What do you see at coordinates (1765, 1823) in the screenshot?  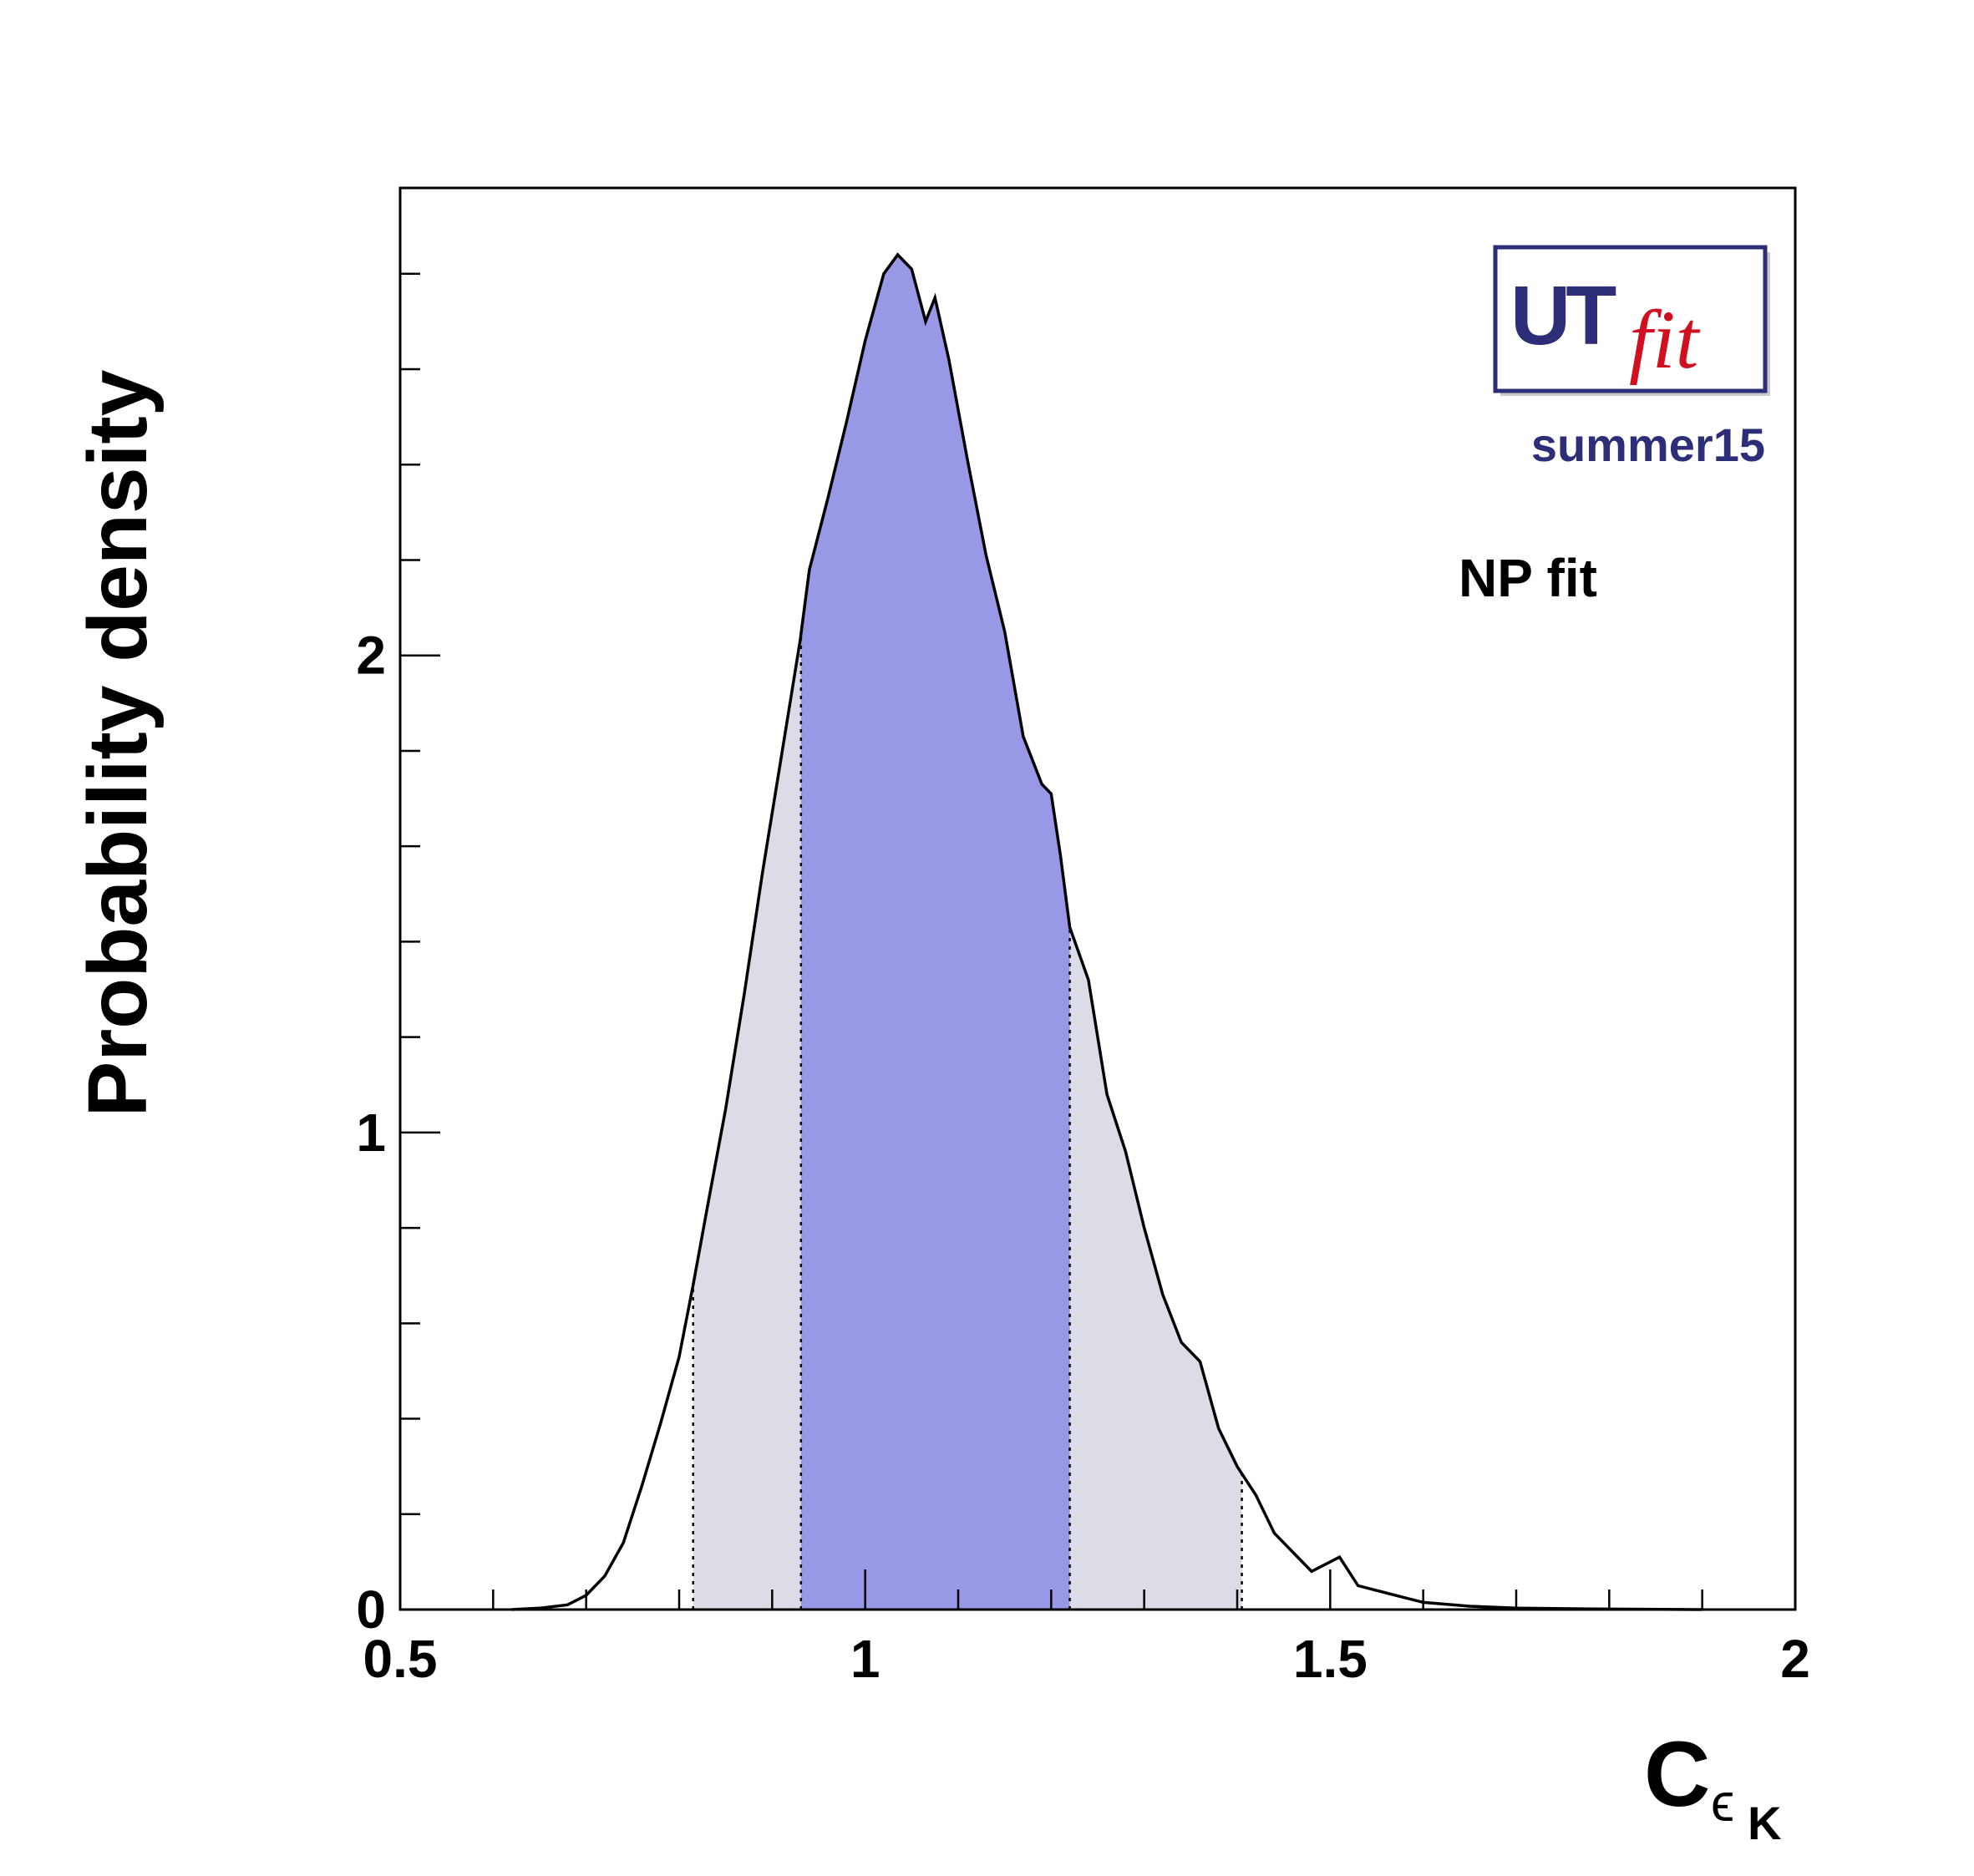 I see `x-axis-title-subsubscript: K` at bounding box center [1765, 1823].